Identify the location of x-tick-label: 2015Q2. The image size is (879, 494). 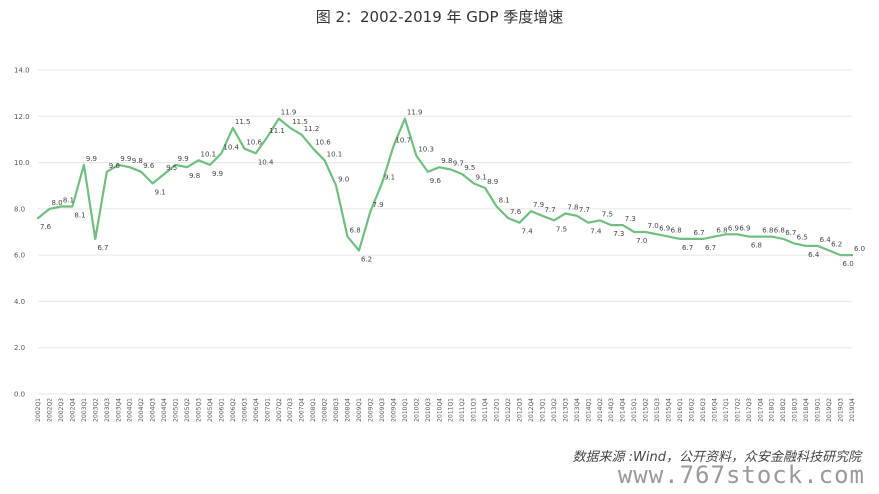
(646, 410).